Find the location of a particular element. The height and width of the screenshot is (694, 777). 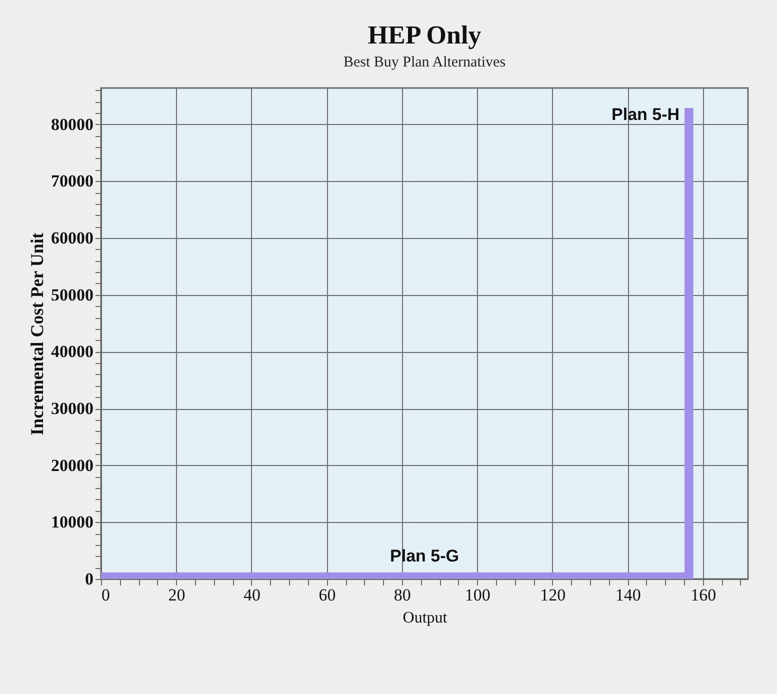

y-tick-label: 0 is located at coordinates (89, 579).